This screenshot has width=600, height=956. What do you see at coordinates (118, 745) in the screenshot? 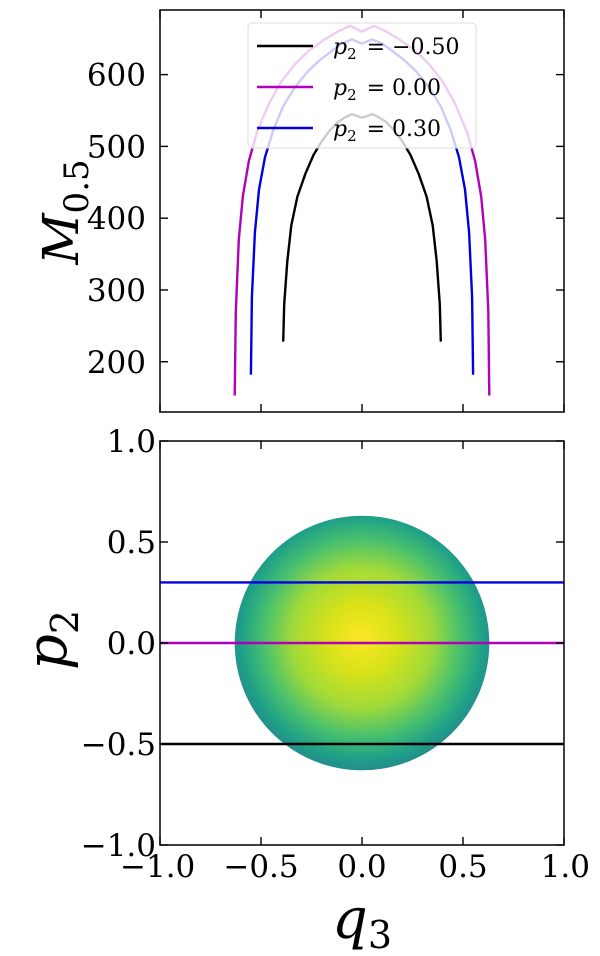
I see `bottom-ytick-label-1: −0.5` at bounding box center [118, 745].